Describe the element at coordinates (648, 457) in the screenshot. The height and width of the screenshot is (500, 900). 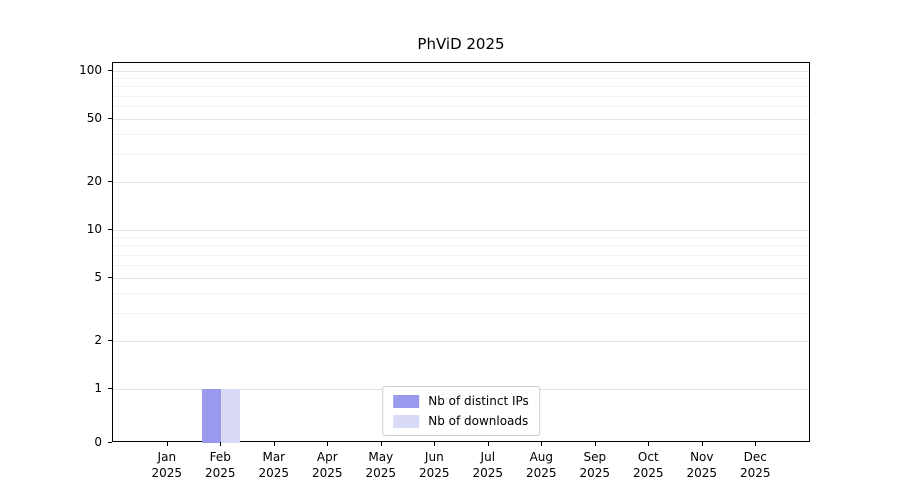
I see `x-axis-month-label: Oct` at that location.